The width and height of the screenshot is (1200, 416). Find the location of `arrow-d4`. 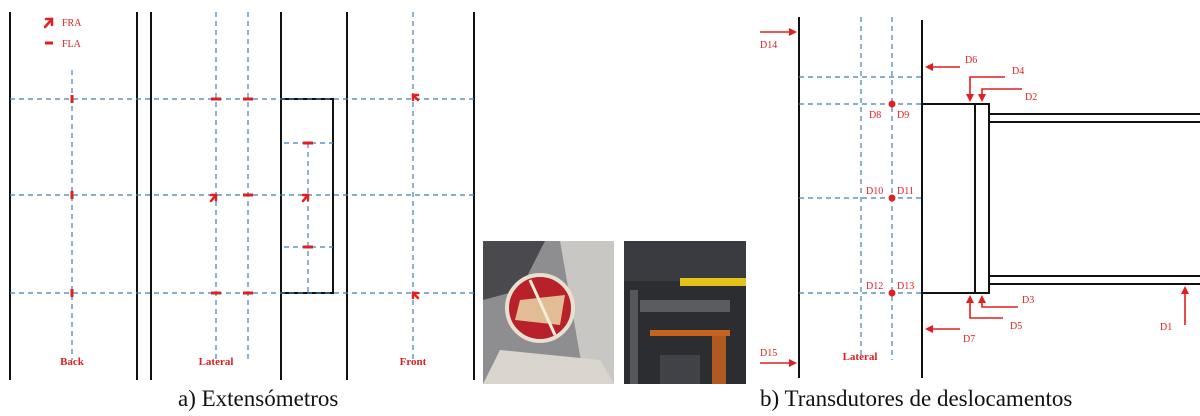

arrow-d4 is located at coordinates (985, 89).